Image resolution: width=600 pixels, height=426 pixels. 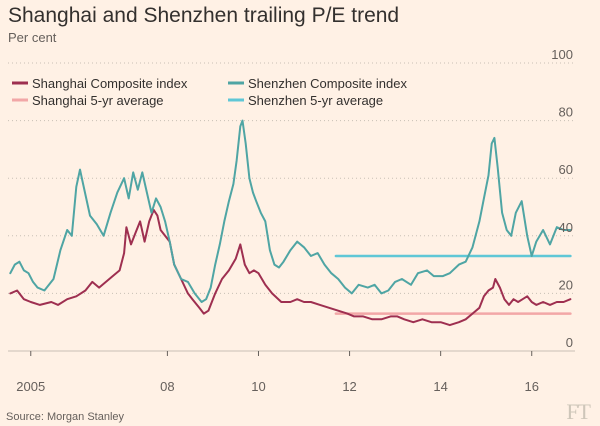 I want to click on x-tick-label-14: 14, so click(x=440, y=386).